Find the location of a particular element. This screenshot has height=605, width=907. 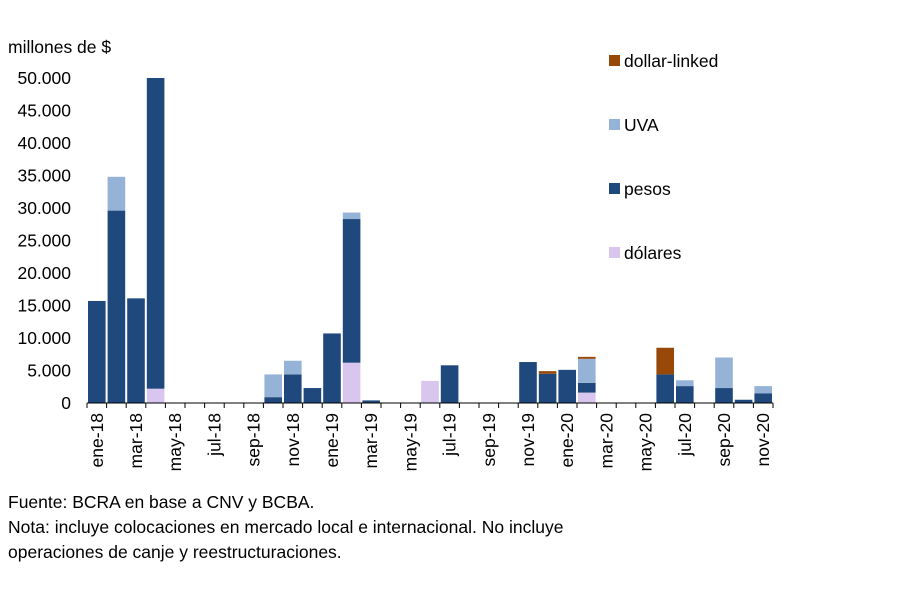

y-tick-label: 50.000 is located at coordinates (44, 78).